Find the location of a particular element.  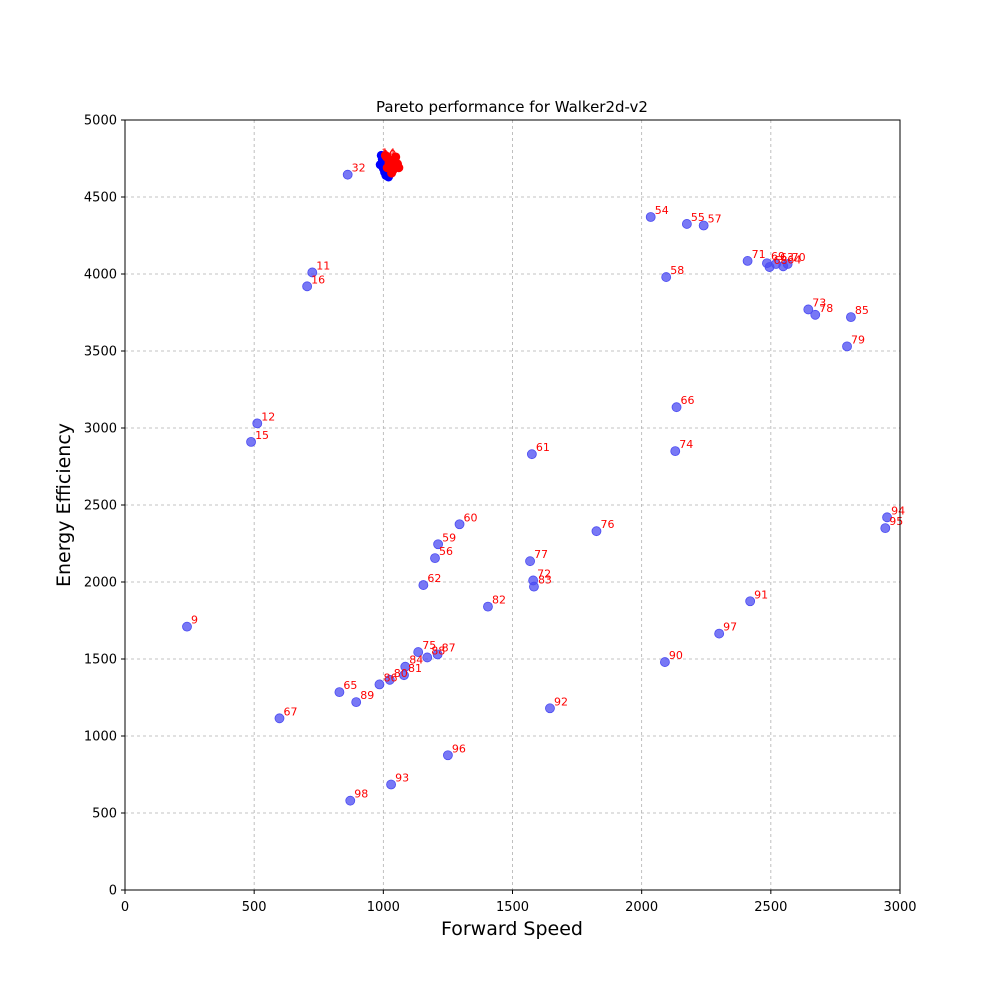

data-point-label: 9 is located at coordinates (194, 620).